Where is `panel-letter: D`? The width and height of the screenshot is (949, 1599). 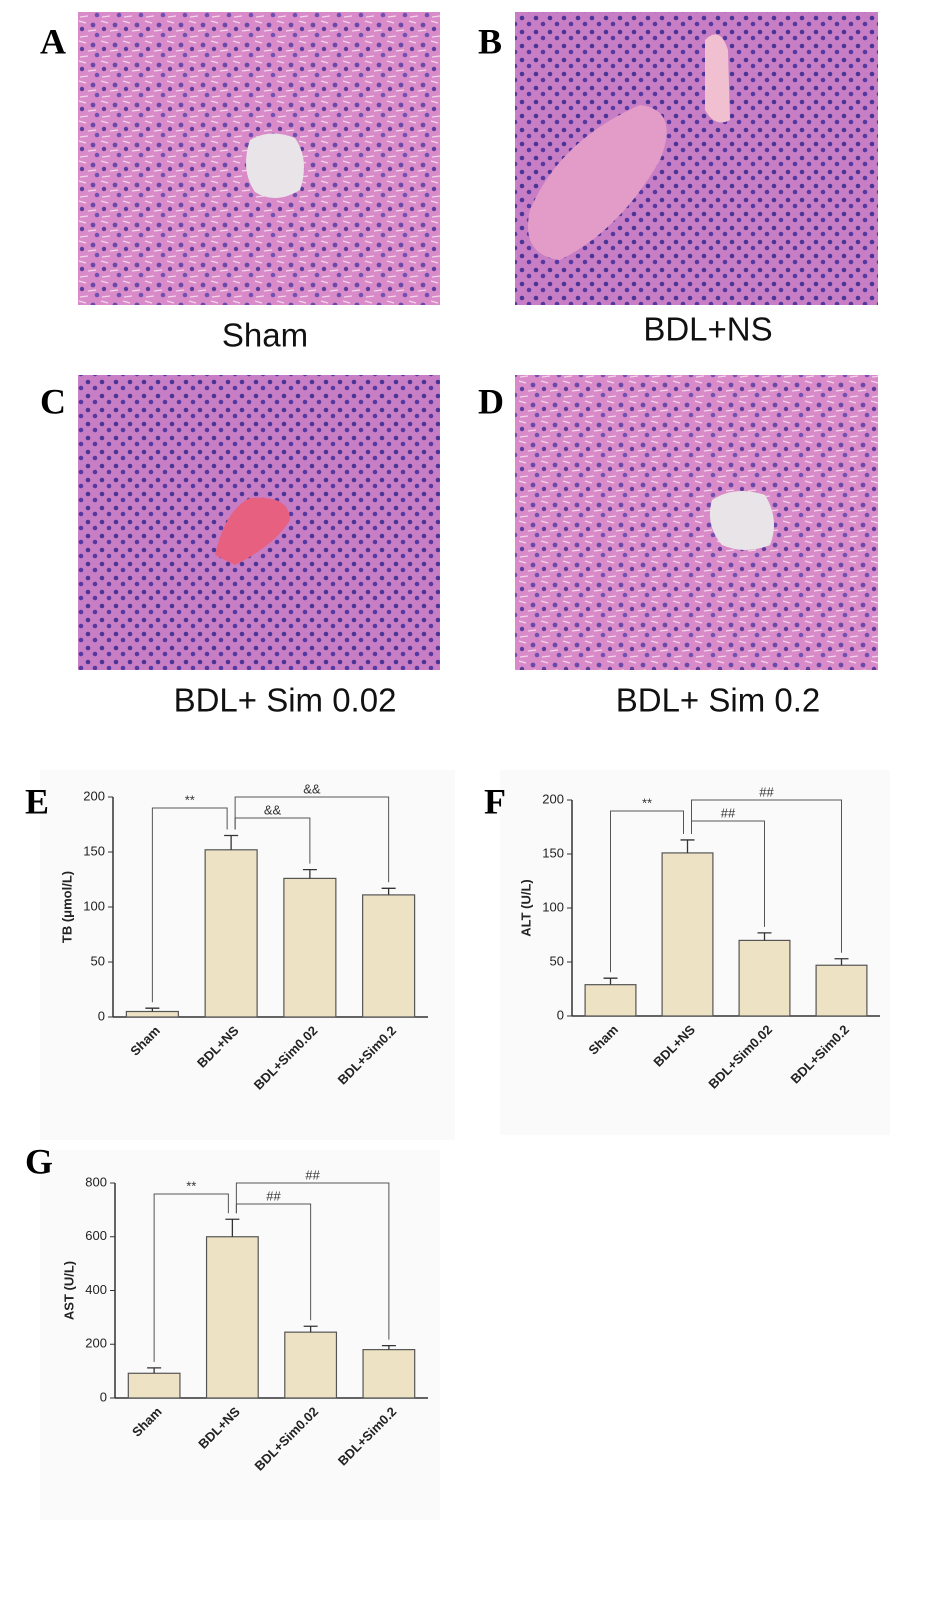 panel-letter: D is located at coordinates (491, 401).